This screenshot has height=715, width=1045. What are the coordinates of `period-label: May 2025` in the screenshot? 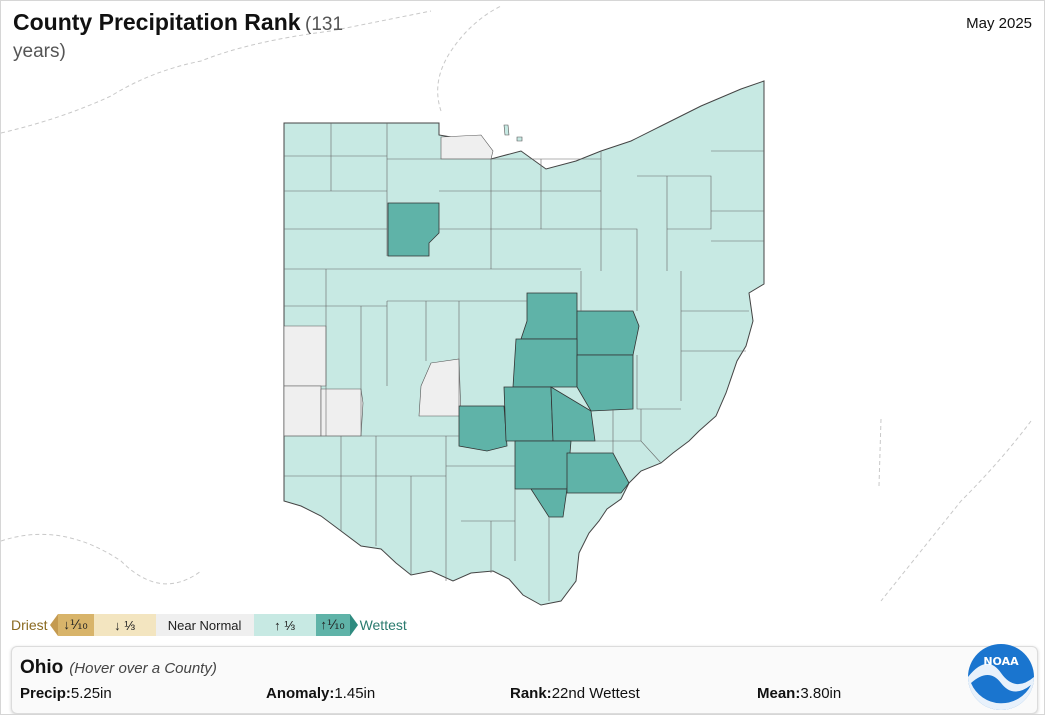 It's located at (999, 23).